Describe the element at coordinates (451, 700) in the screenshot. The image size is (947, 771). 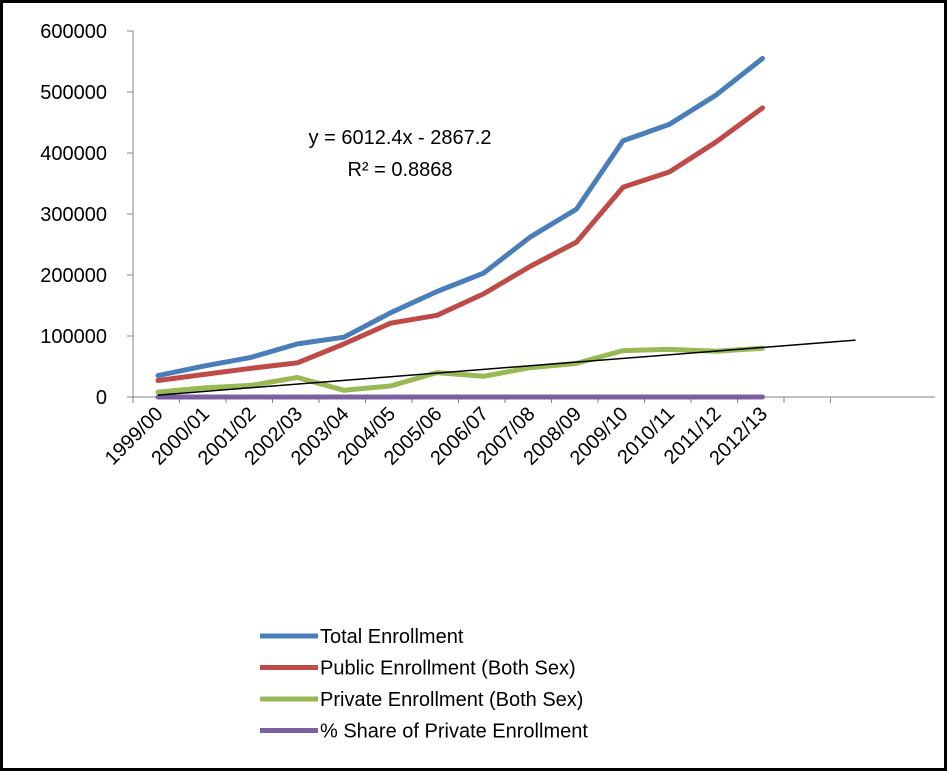
I see `legend-label-3: Private Enrollment (Both Sex)` at that location.